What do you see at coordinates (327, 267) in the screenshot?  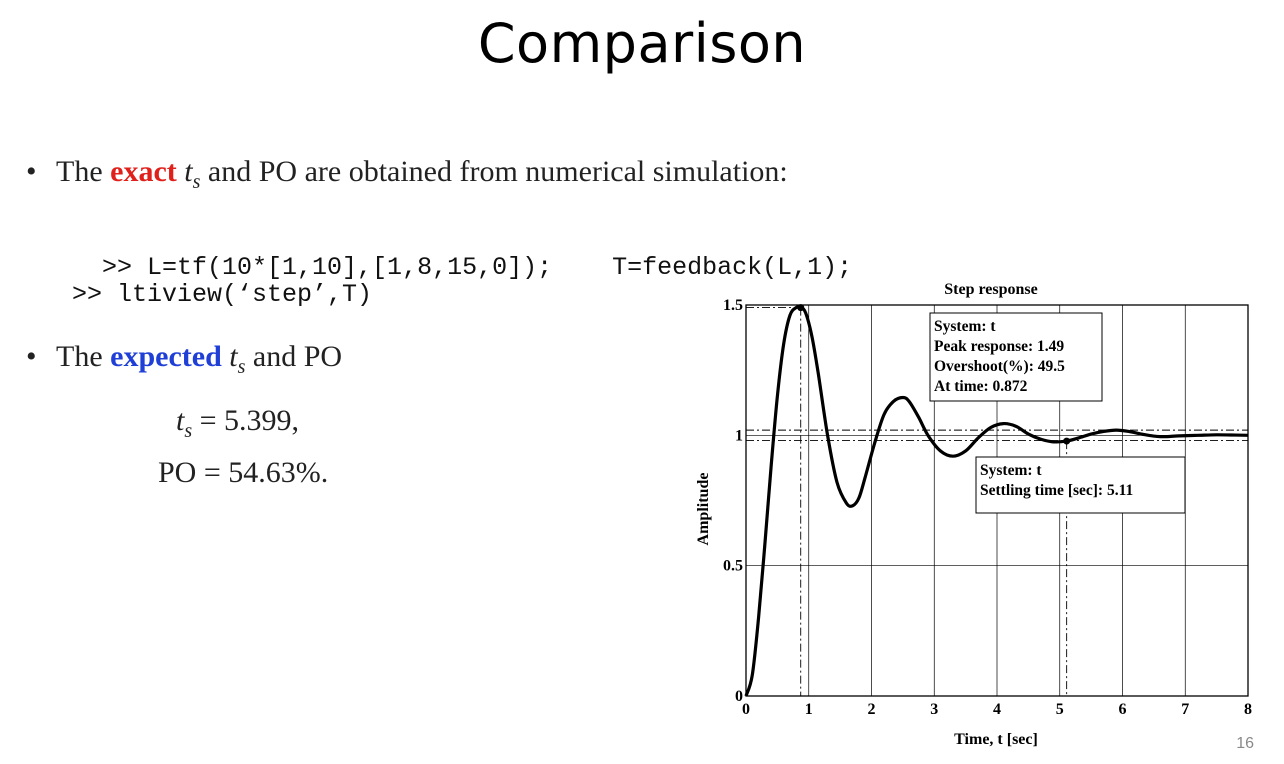 I see `code-line-1a: >> L=tf(10*[1,10],[1,8,15,0]);` at bounding box center [327, 267].